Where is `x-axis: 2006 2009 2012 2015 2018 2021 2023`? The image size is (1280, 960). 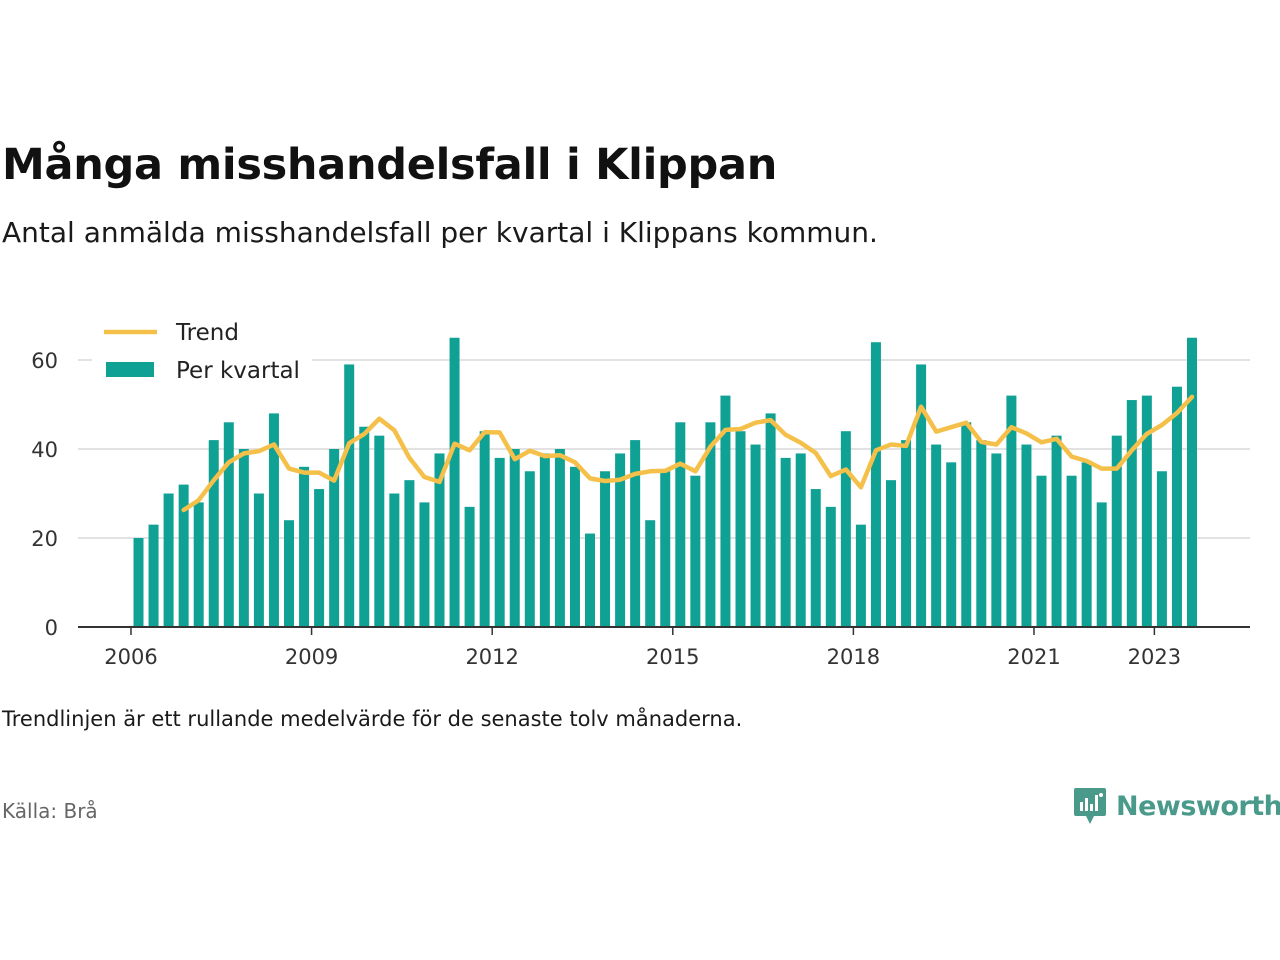
x-axis: 2006 2009 2012 2015 2018 2021 2023 is located at coordinates (664, 647).